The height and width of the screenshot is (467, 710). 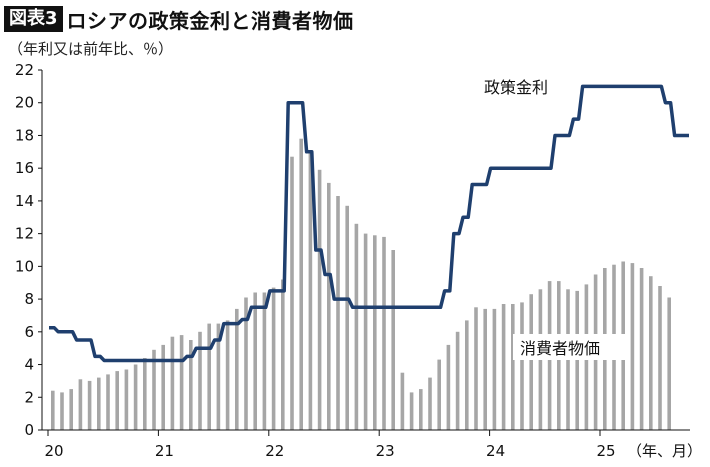 I want to click on x-tick-label: 23, so click(x=385, y=451).